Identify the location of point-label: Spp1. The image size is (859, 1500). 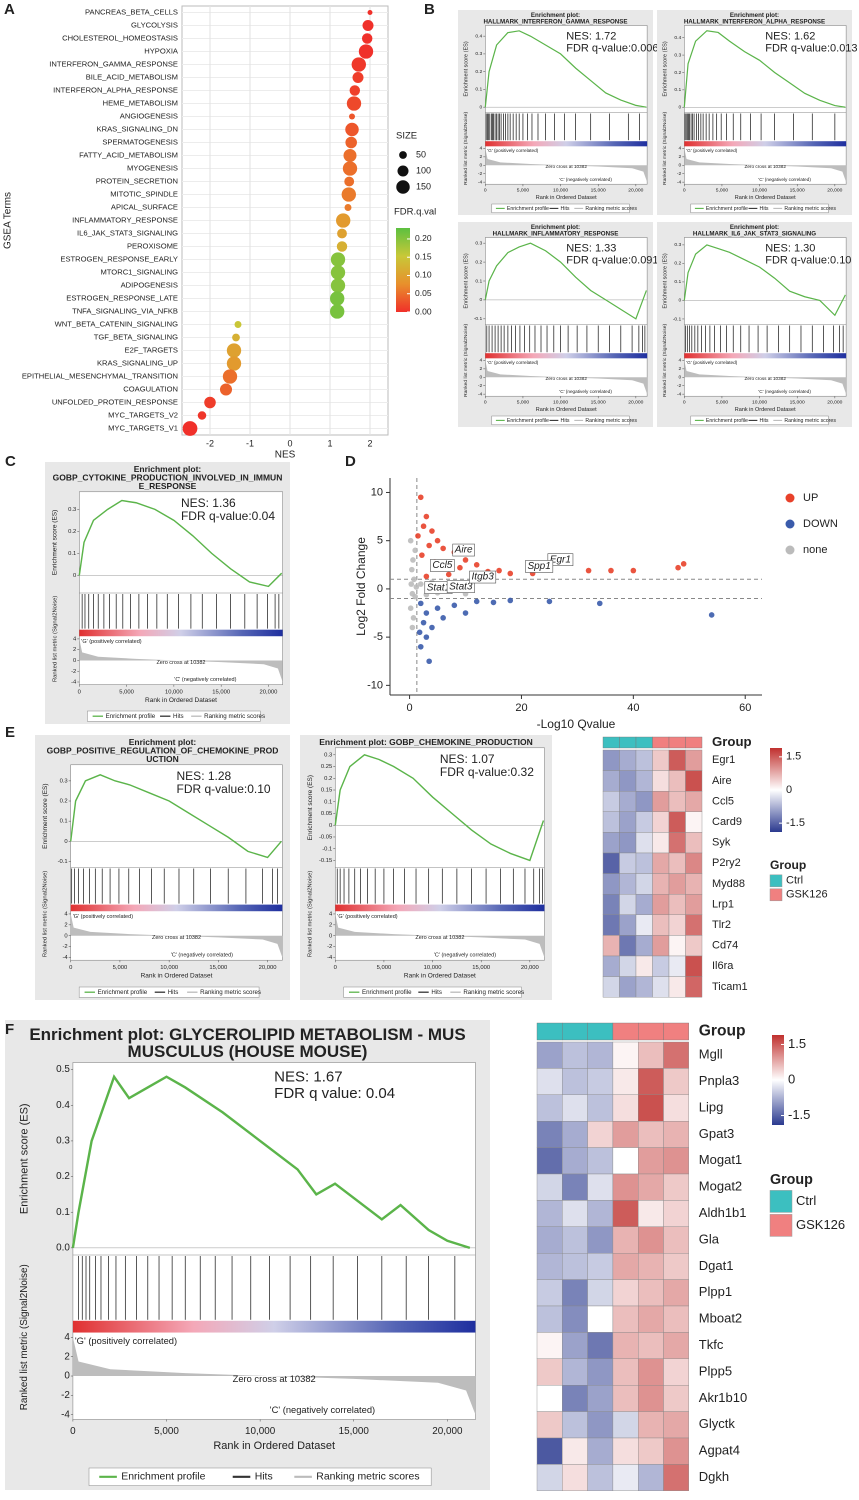
(538, 566).